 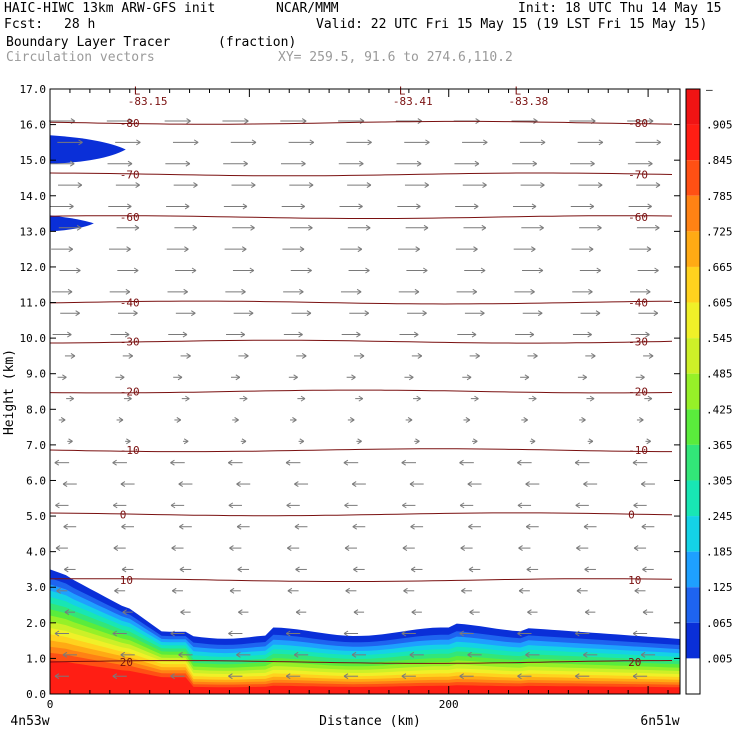 What do you see at coordinates (638, 392) in the screenshot?
I see `isotherm-label: -20` at bounding box center [638, 392].